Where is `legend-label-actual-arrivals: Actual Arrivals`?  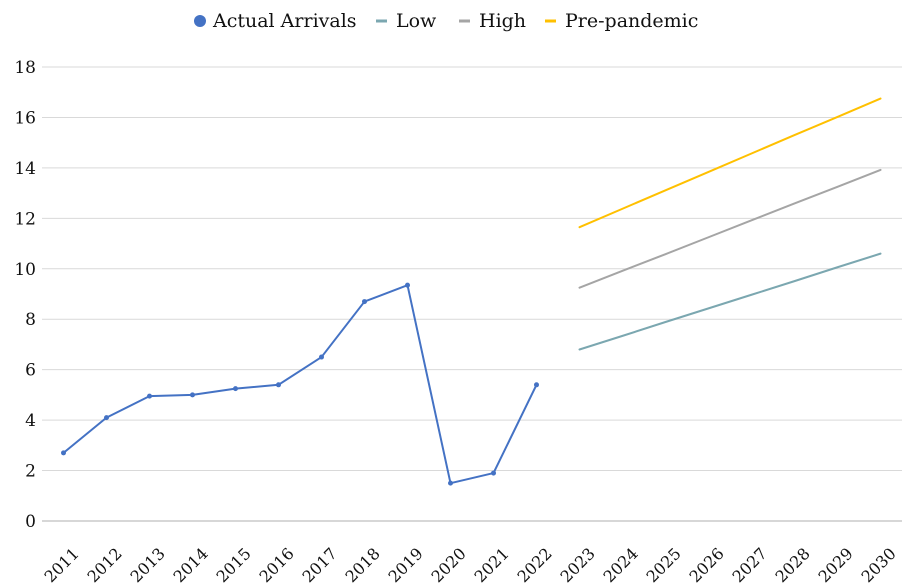
legend-label-actual-arrivals: Actual Arrivals is located at coordinates (284, 21).